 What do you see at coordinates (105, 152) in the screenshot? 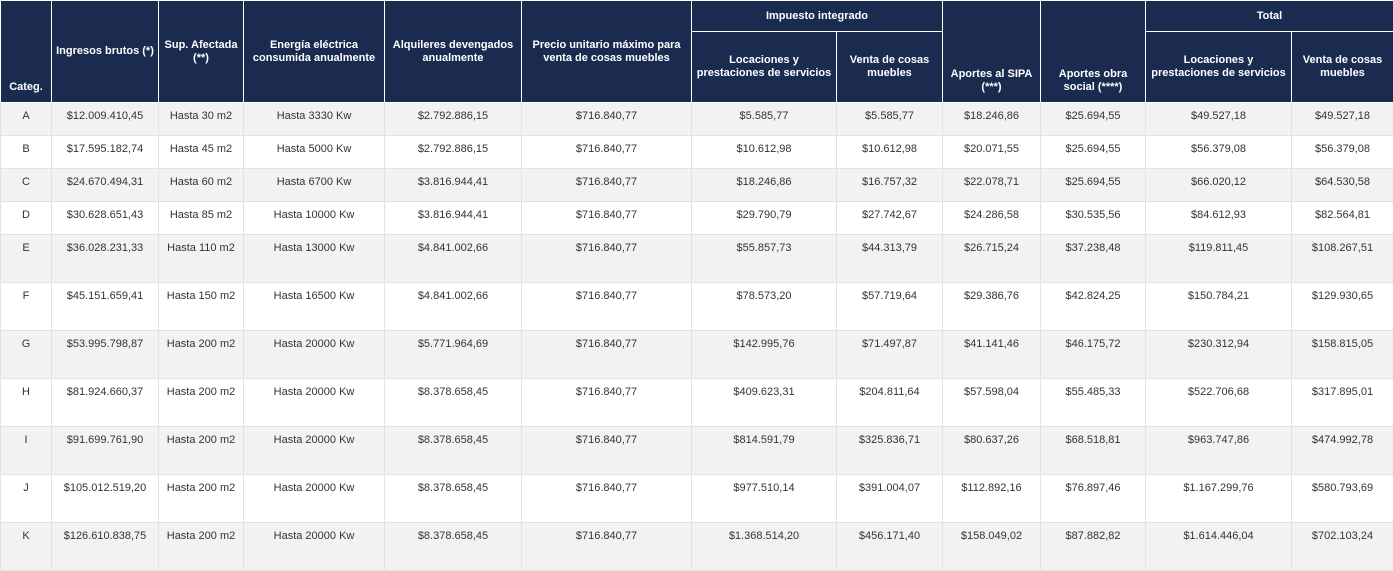
I see `cell-ingresos: $17.595.182,74` at bounding box center [105, 152].